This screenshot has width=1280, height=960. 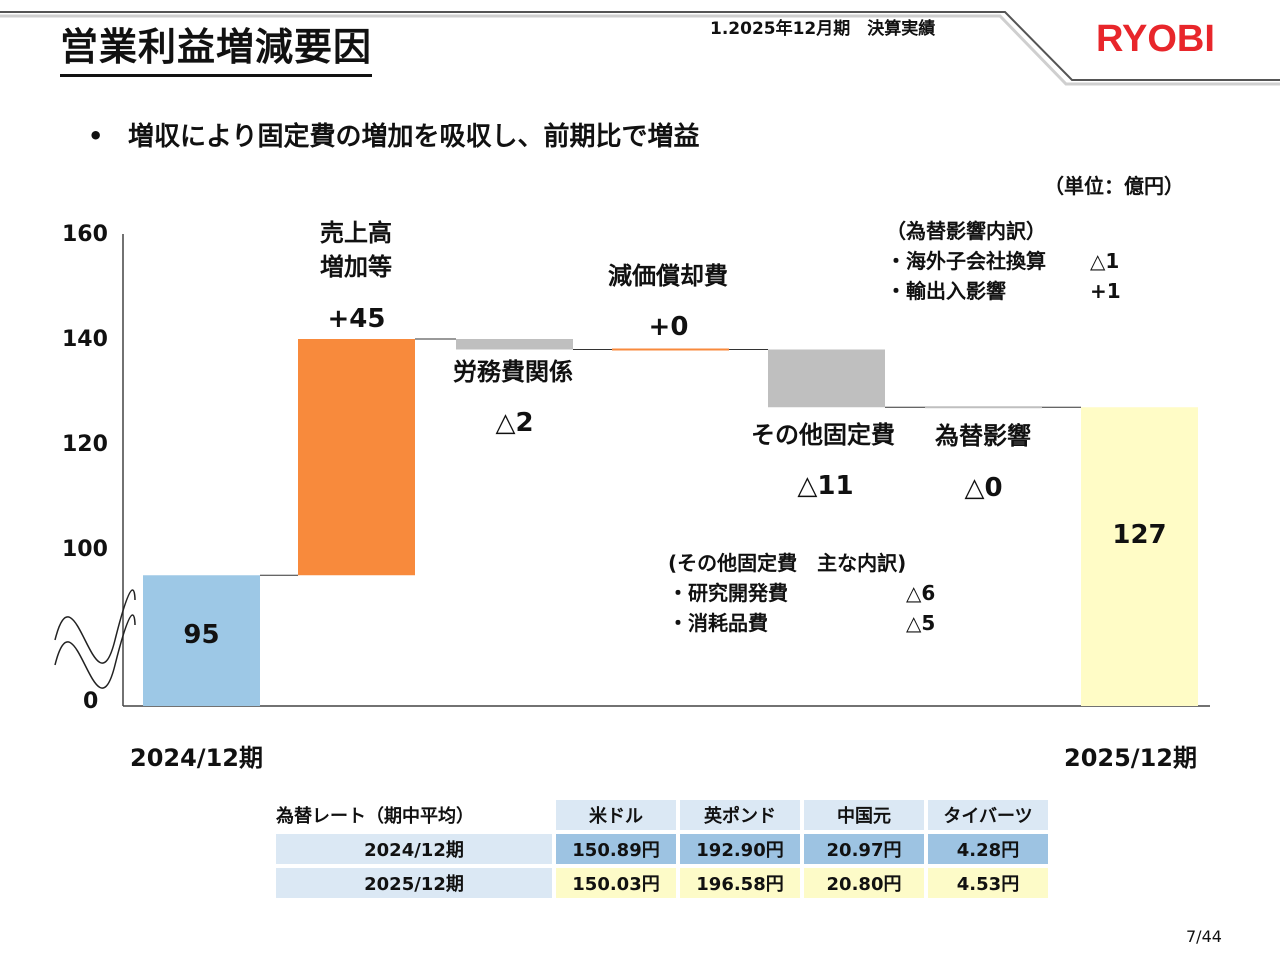 I want to click on page-title: 営業利益増減要因, so click(x=216, y=49).